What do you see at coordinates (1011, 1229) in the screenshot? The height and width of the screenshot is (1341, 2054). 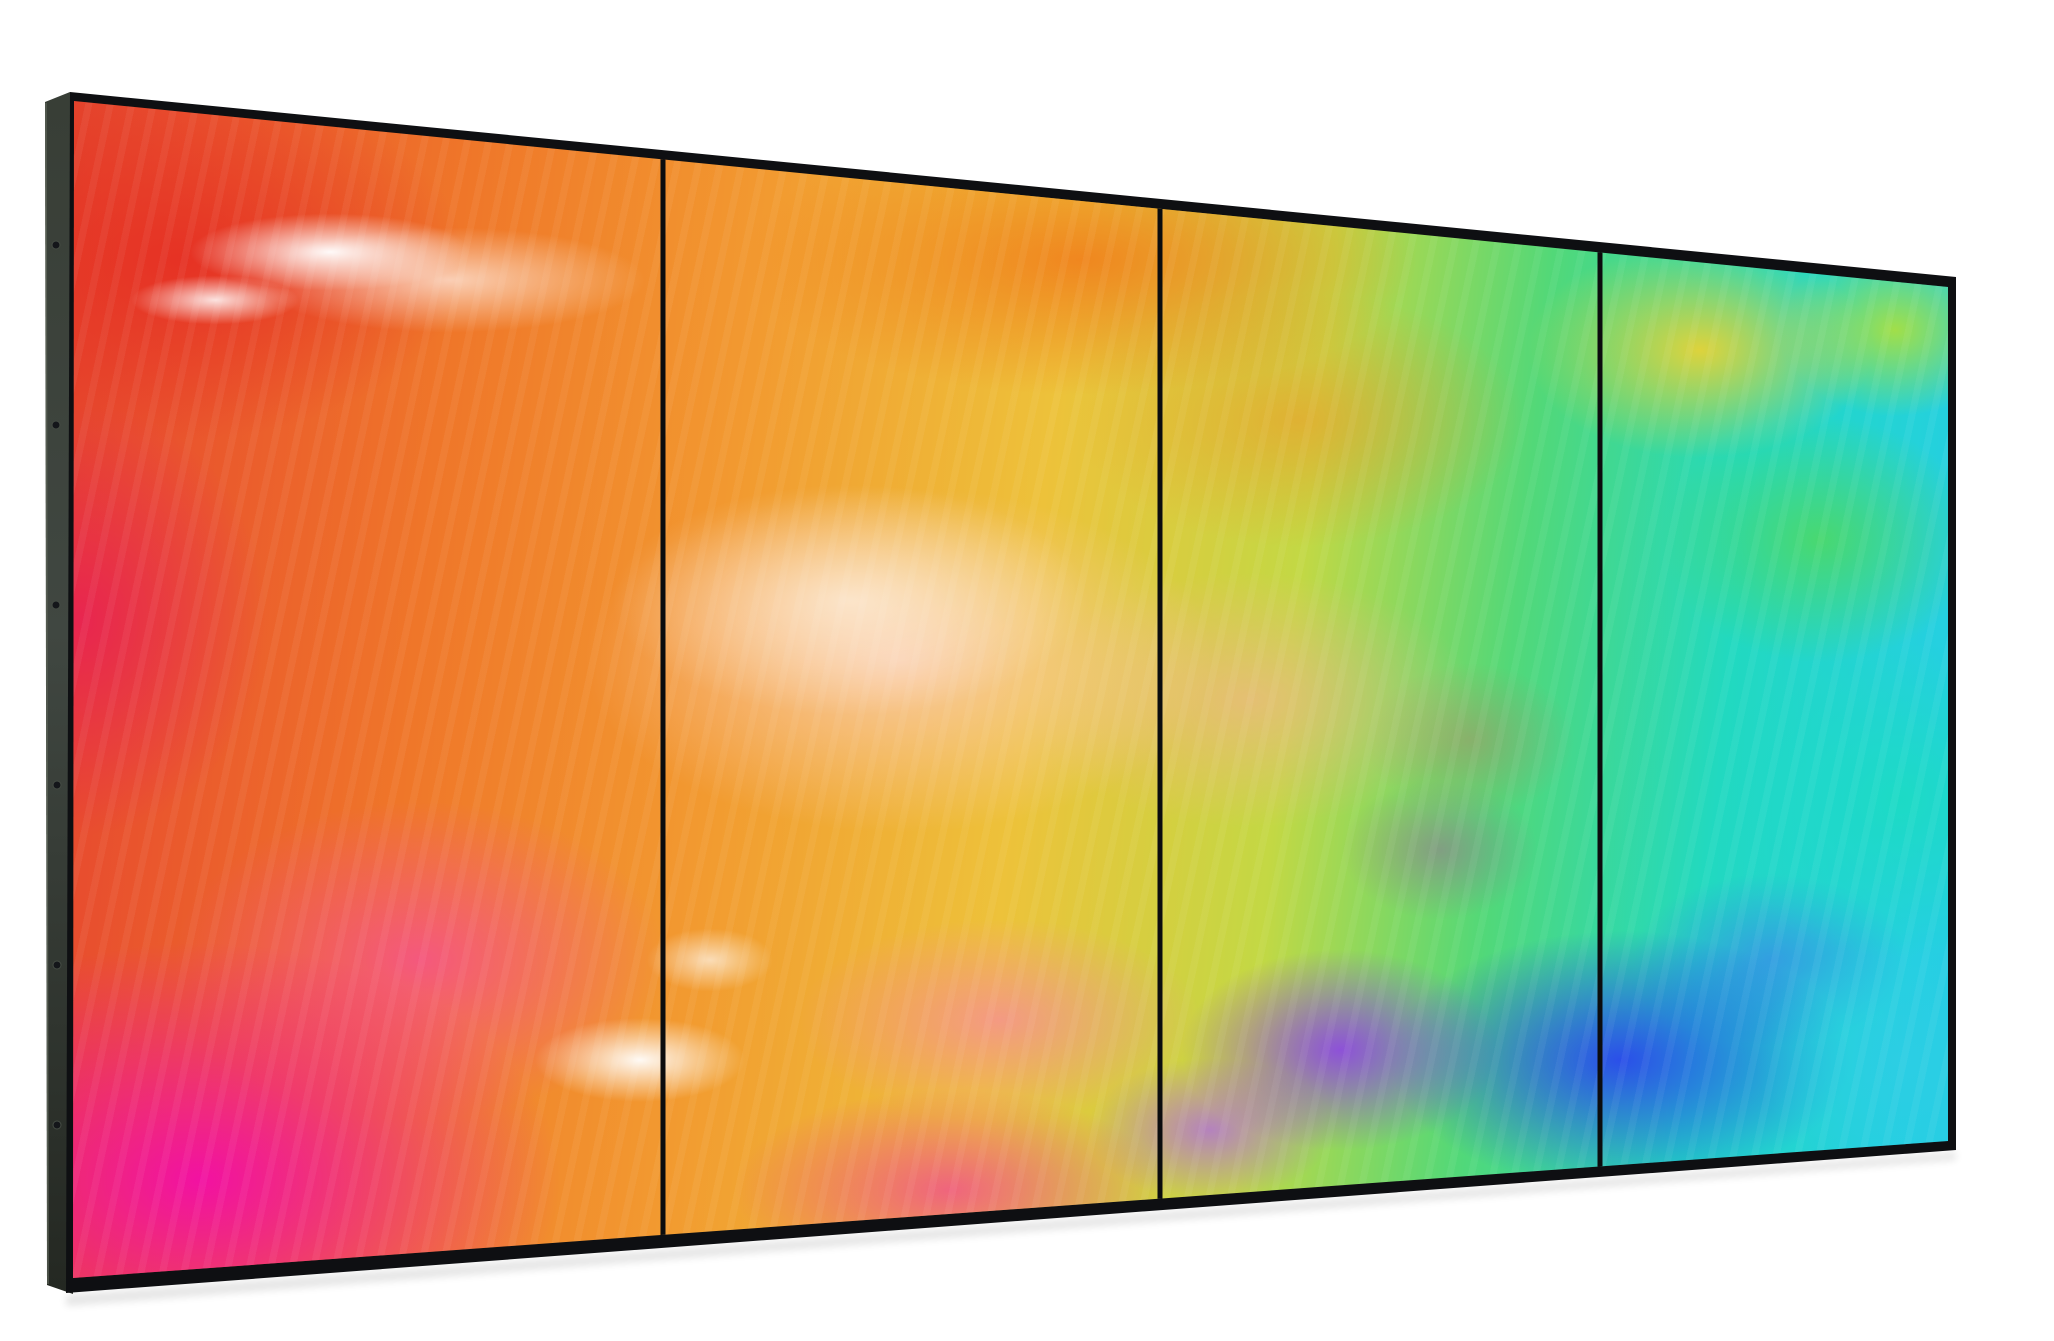 I see `floor-shadow` at bounding box center [1011, 1229].